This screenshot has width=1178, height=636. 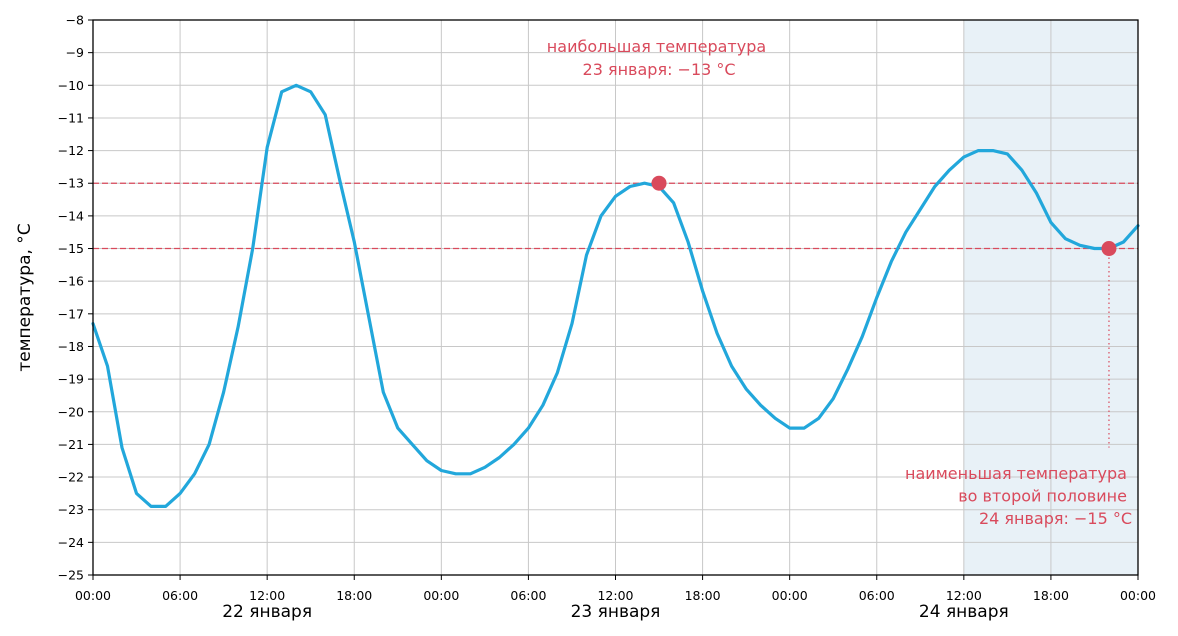 I want to click on y-tick-label: −20, so click(x=71, y=411).